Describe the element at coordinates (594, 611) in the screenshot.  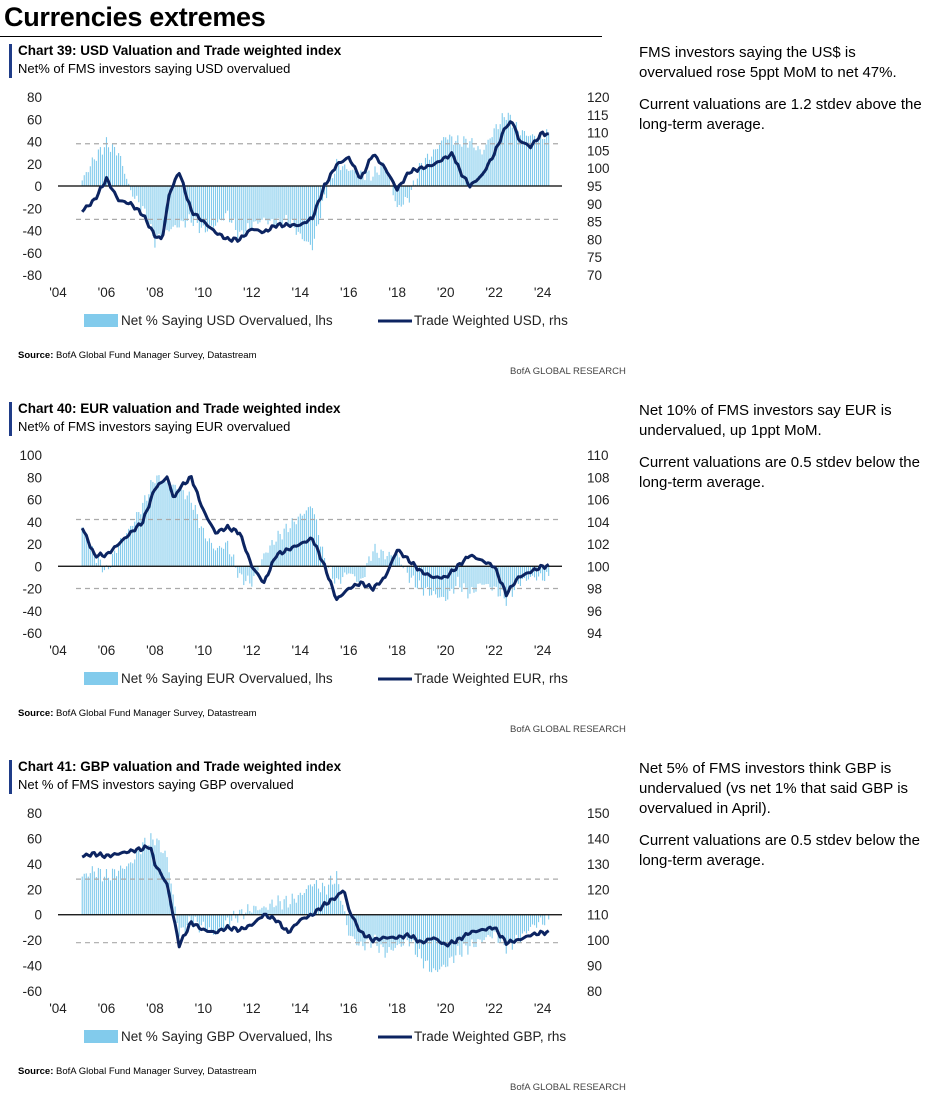
I see `right-tick-label: 96` at that location.